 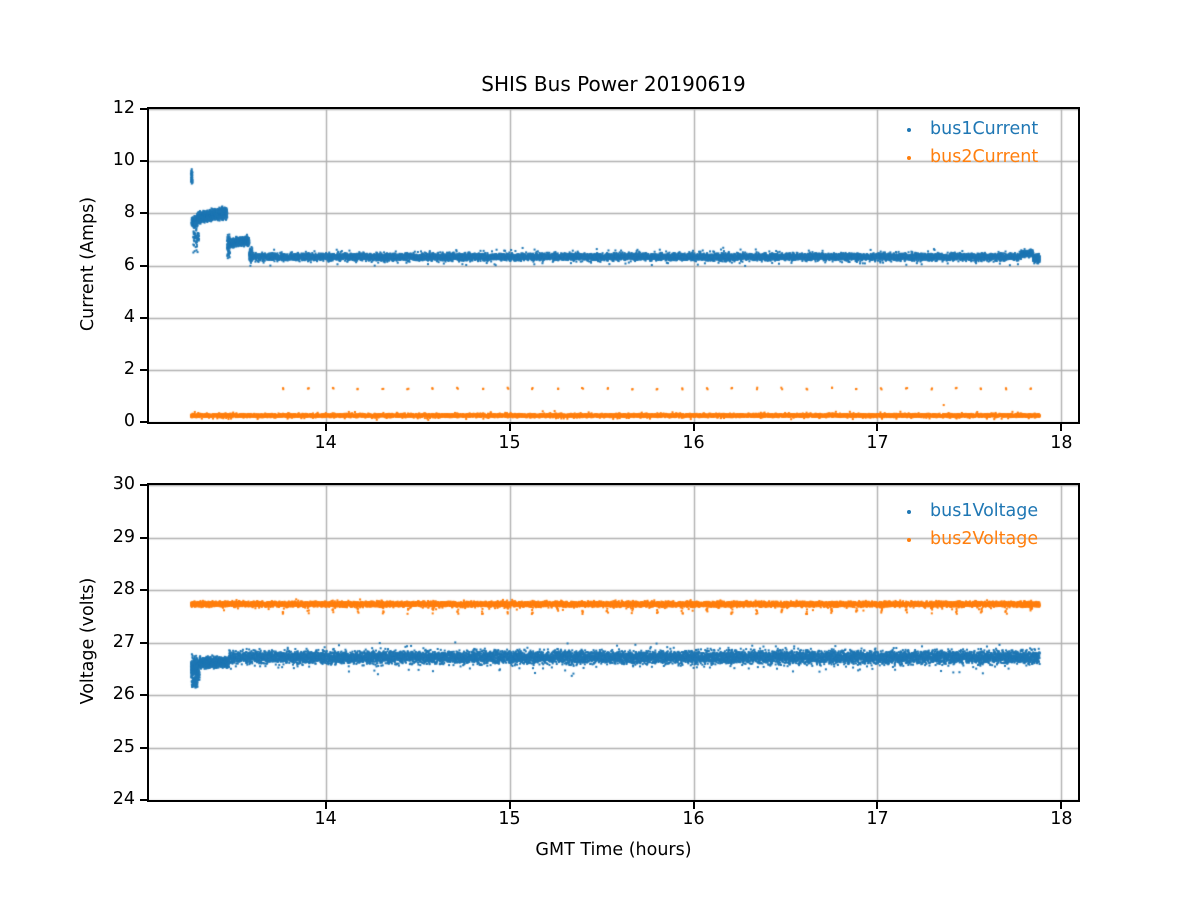 What do you see at coordinates (123, 694) in the screenshot?
I see `y-tick-label: 26` at bounding box center [123, 694].